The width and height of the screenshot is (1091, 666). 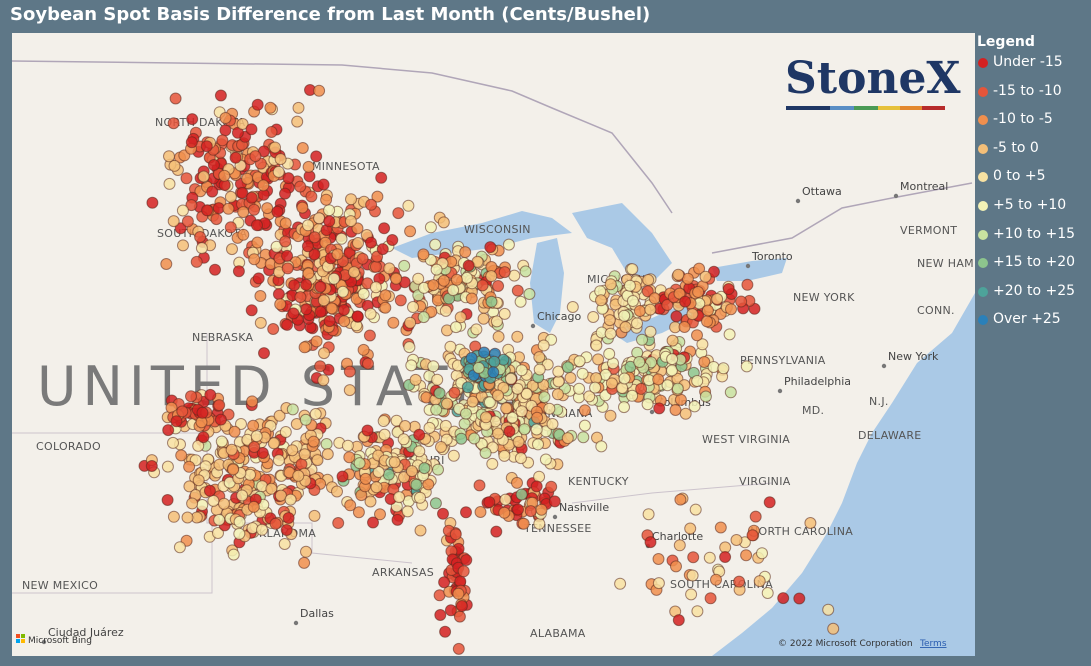 What do you see at coordinates (1033, 297) in the screenshot?
I see `legend-item: +20 to +25` at bounding box center [1033, 297].